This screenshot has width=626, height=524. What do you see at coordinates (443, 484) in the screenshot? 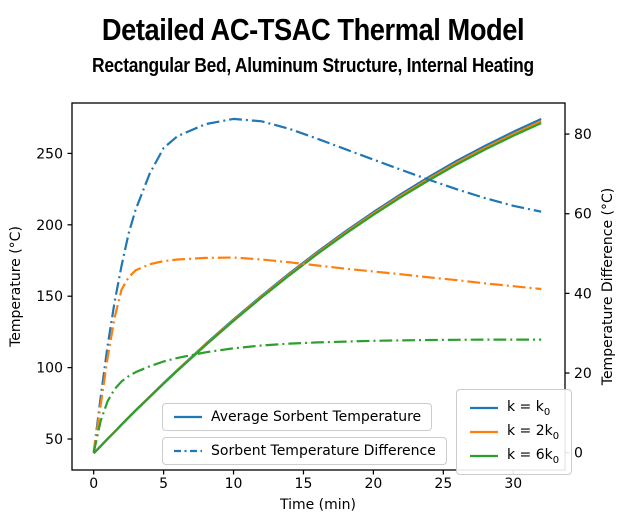
I see `x-tick-label: 25` at bounding box center [443, 484].